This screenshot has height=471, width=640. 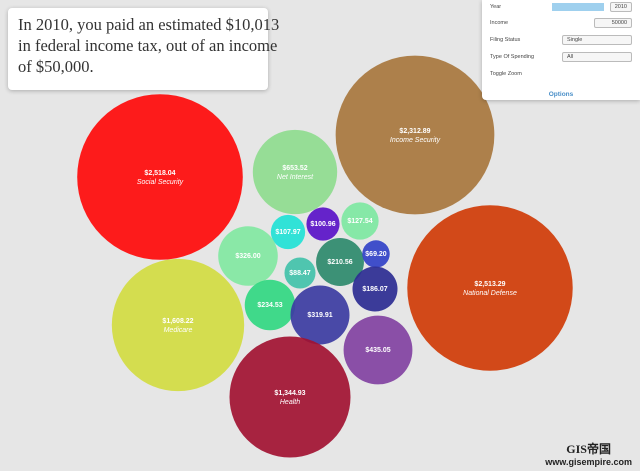 I want to click on value-label: $69.20, so click(x=376, y=254).